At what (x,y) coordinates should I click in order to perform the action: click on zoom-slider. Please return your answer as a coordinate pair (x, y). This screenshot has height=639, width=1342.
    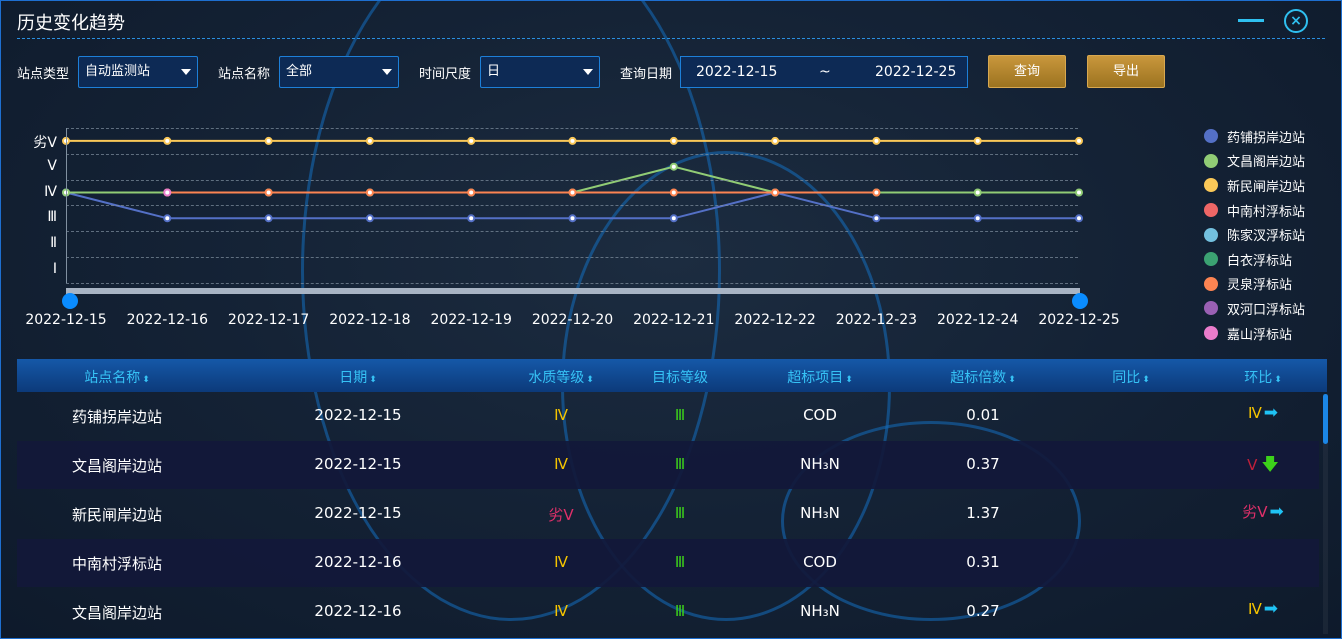
    Looking at the image, I should click on (573, 291).